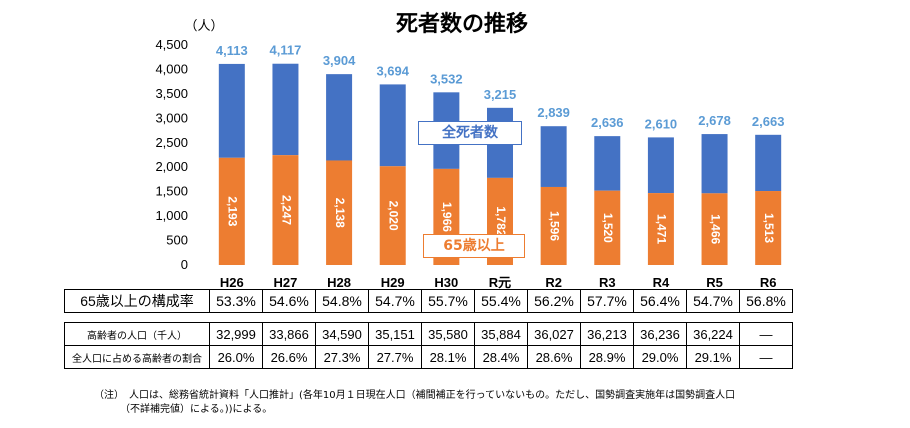 The height and width of the screenshot is (428, 910). What do you see at coordinates (137, 301) in the screenshot?
I see `senior-ratio-label: 65歳以上の構成率` at bounding box center [137, 301].